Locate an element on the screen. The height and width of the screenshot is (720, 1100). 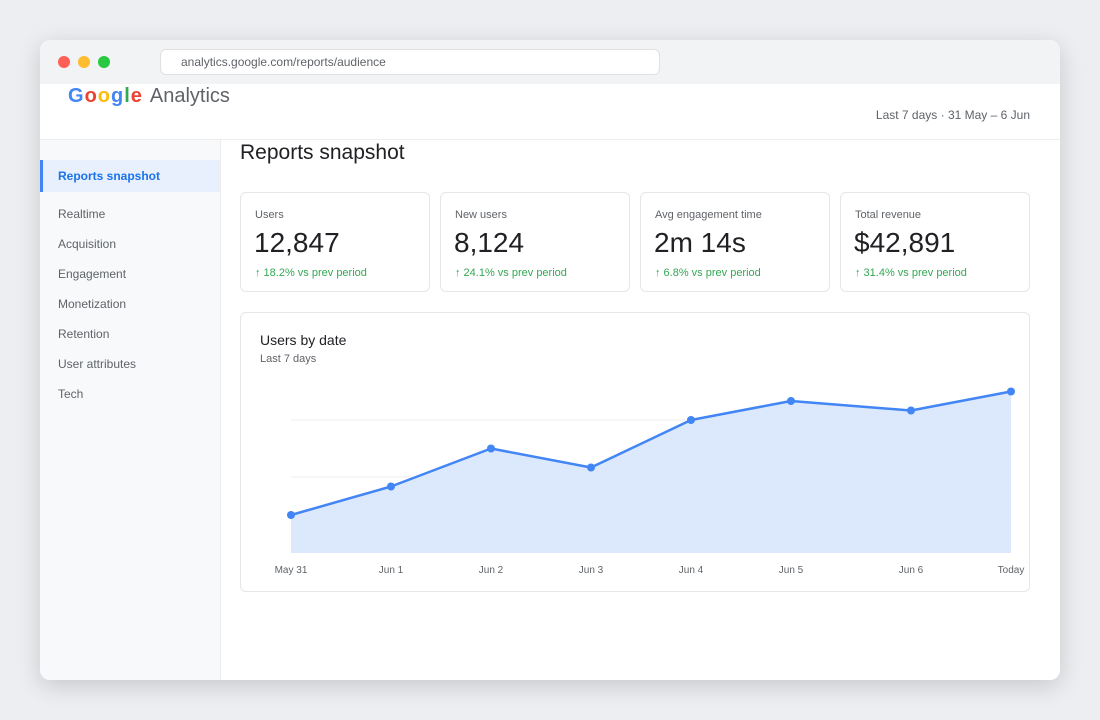
chart-subtitle: Last 7 days is located at coordinates (288, 359).